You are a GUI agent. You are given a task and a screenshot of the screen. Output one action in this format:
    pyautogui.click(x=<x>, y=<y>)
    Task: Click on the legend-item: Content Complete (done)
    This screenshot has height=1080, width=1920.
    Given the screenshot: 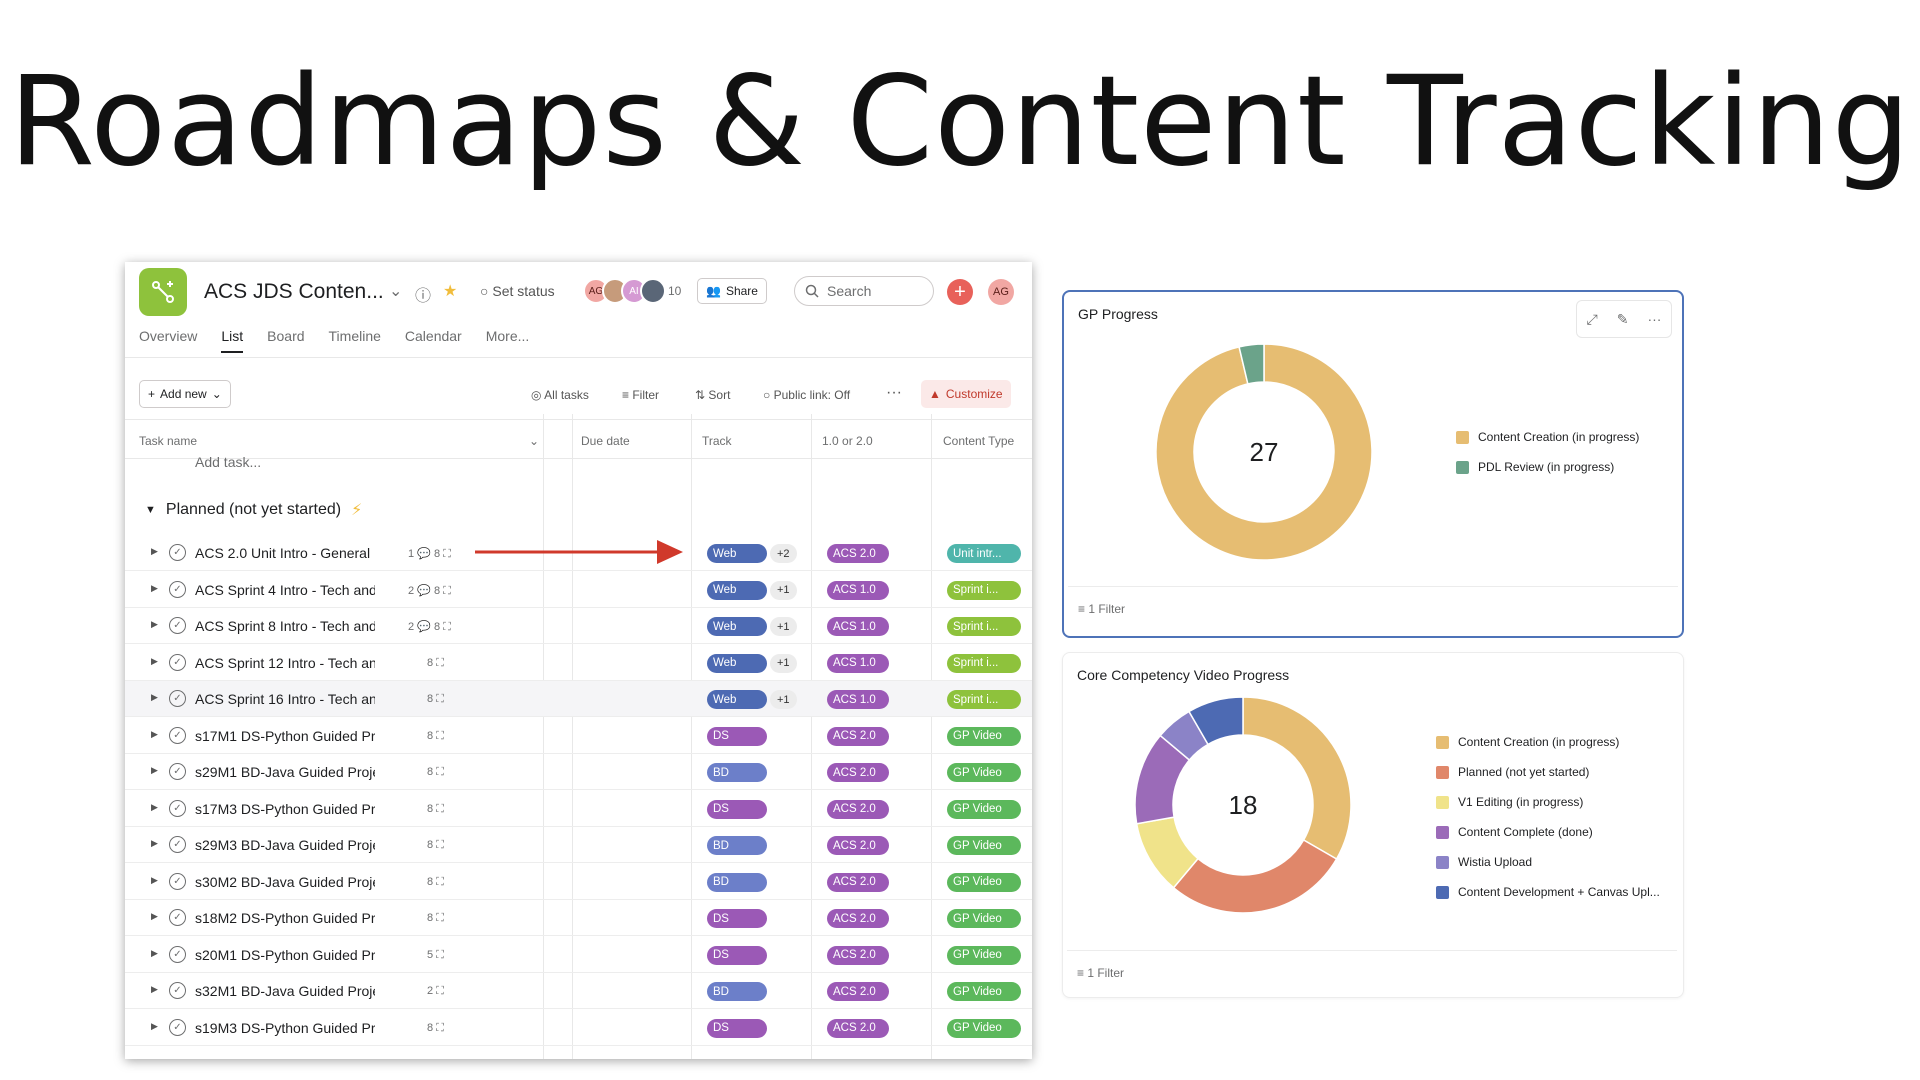 What is the action you would take?
    pyautogui.click(x=1548, y=832)
    